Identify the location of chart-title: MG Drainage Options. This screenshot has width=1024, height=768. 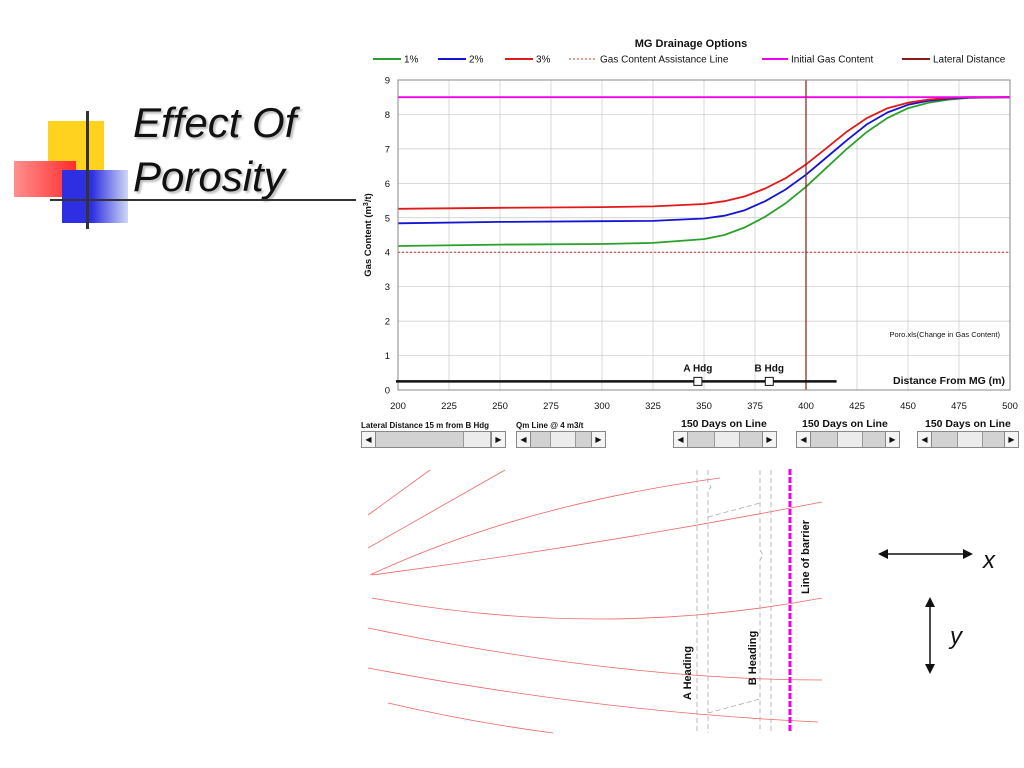
(691, 44).